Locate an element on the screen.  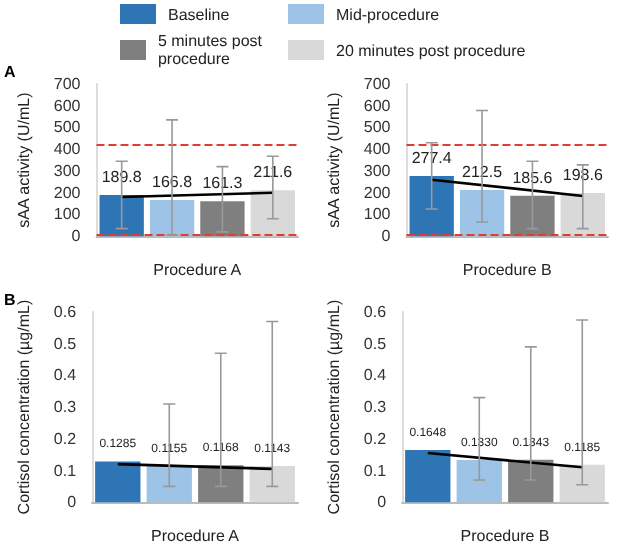
data-label: 212.5 is located at coordinates (483, 172).